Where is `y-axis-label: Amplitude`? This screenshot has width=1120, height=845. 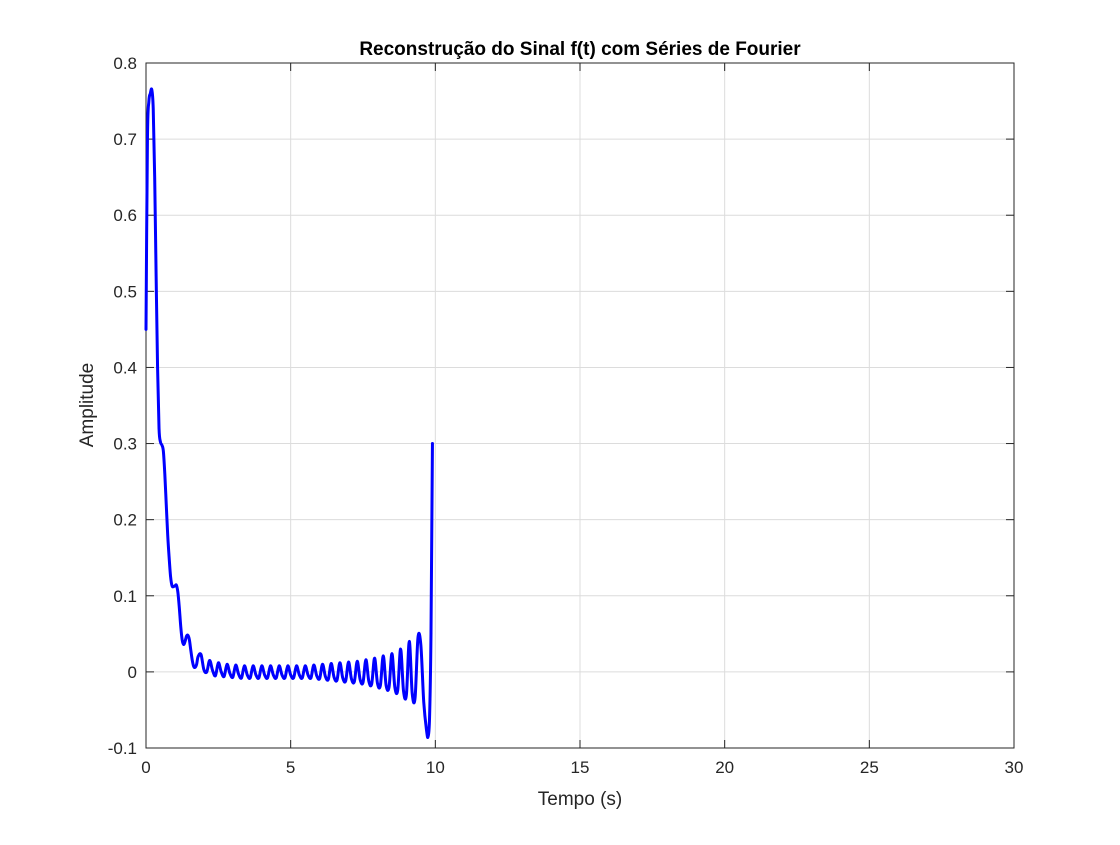
y-axis-label: Amplitude is located at coordinates (87, 405).